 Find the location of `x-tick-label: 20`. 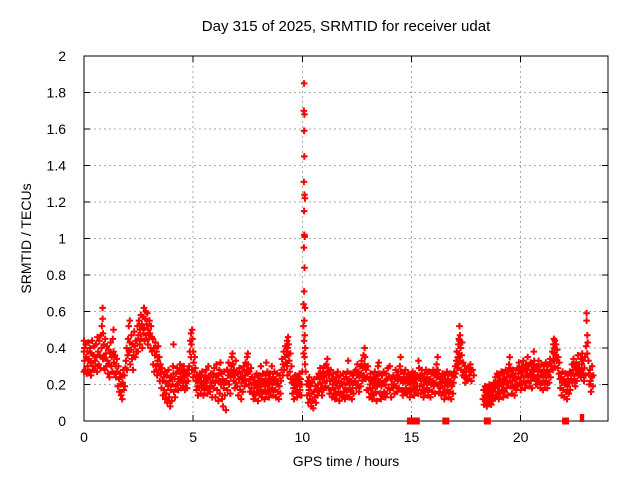

x-tick-label: 20 is located at coordinates (521, 437).